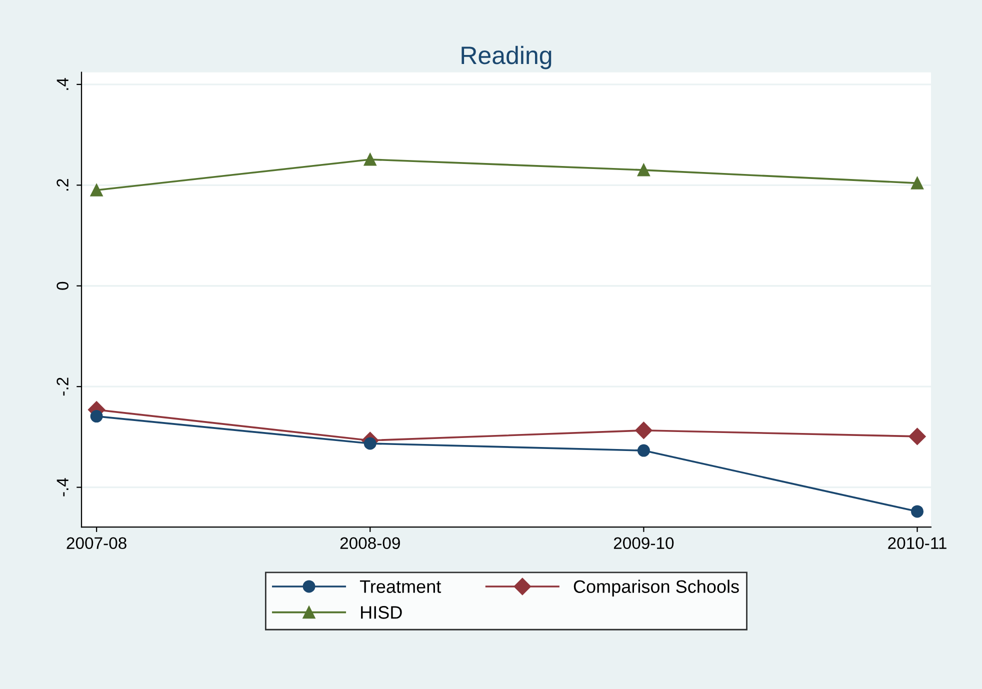 The image size is (982, 689). Describe the element at coordinates (370, 543) in the screenshot. I see `x-tick-label: 2008-09` at that location.